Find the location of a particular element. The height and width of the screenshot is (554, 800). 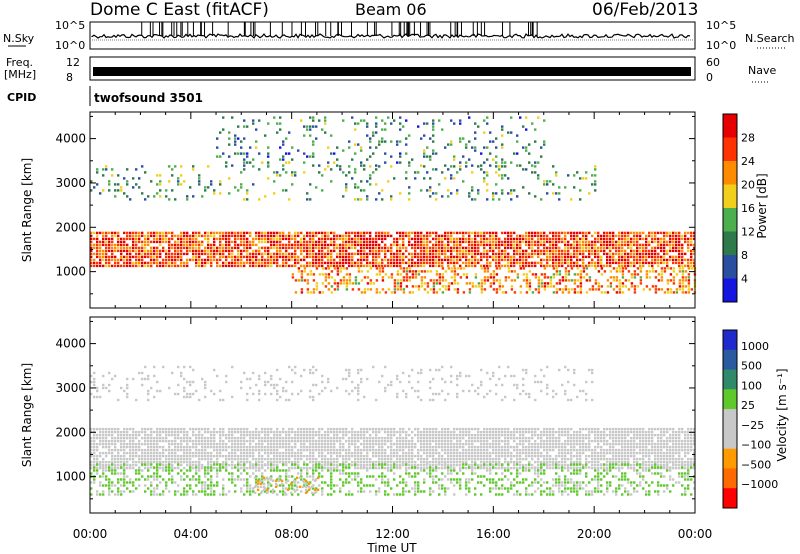

nsky-tick-bottom: 10^0 is located at coordinates (70, 45).